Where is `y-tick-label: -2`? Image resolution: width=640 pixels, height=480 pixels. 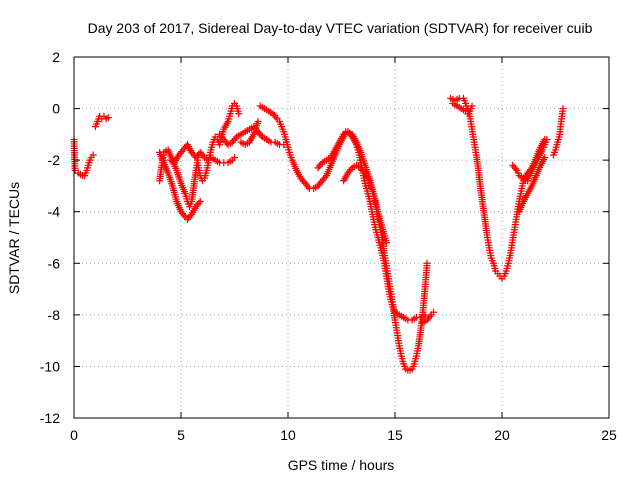
y-tick-label: -2 is located at coordinates (54, 160).